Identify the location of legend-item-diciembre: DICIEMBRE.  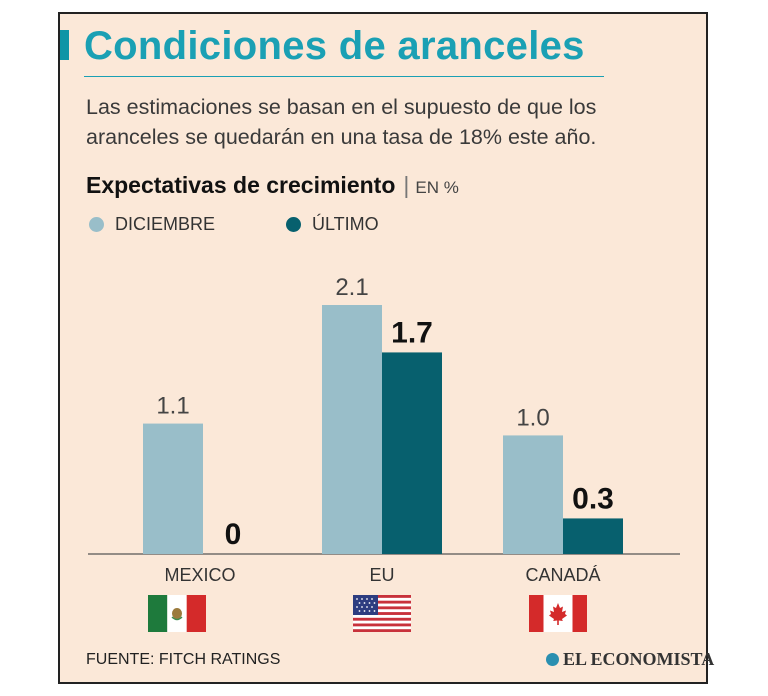
(152, 224).